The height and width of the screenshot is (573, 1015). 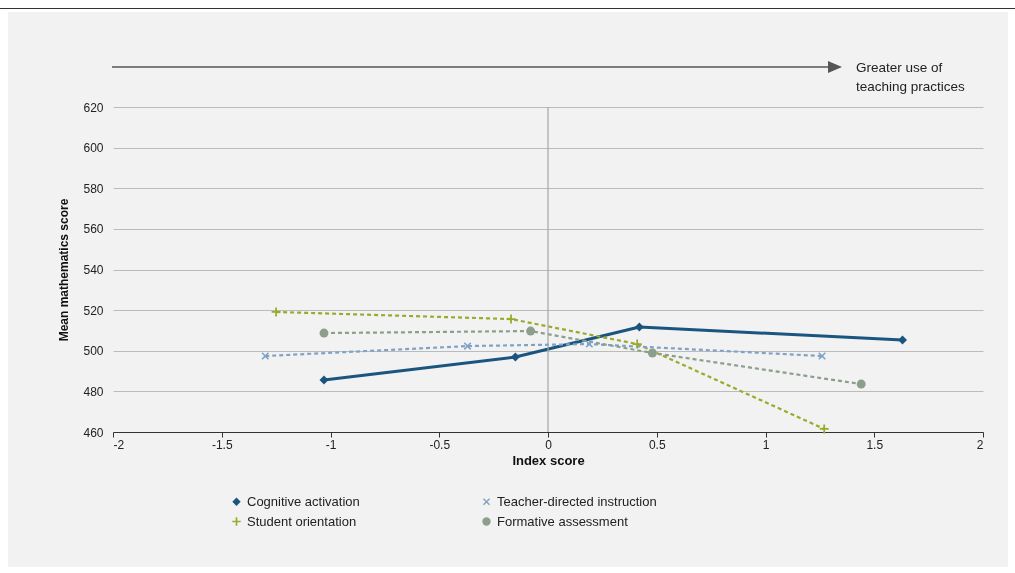 What do you see at coordinates (93, 391) in the screenshot?
I see `y-tick-label: 480` at bounding box center [93, 391].